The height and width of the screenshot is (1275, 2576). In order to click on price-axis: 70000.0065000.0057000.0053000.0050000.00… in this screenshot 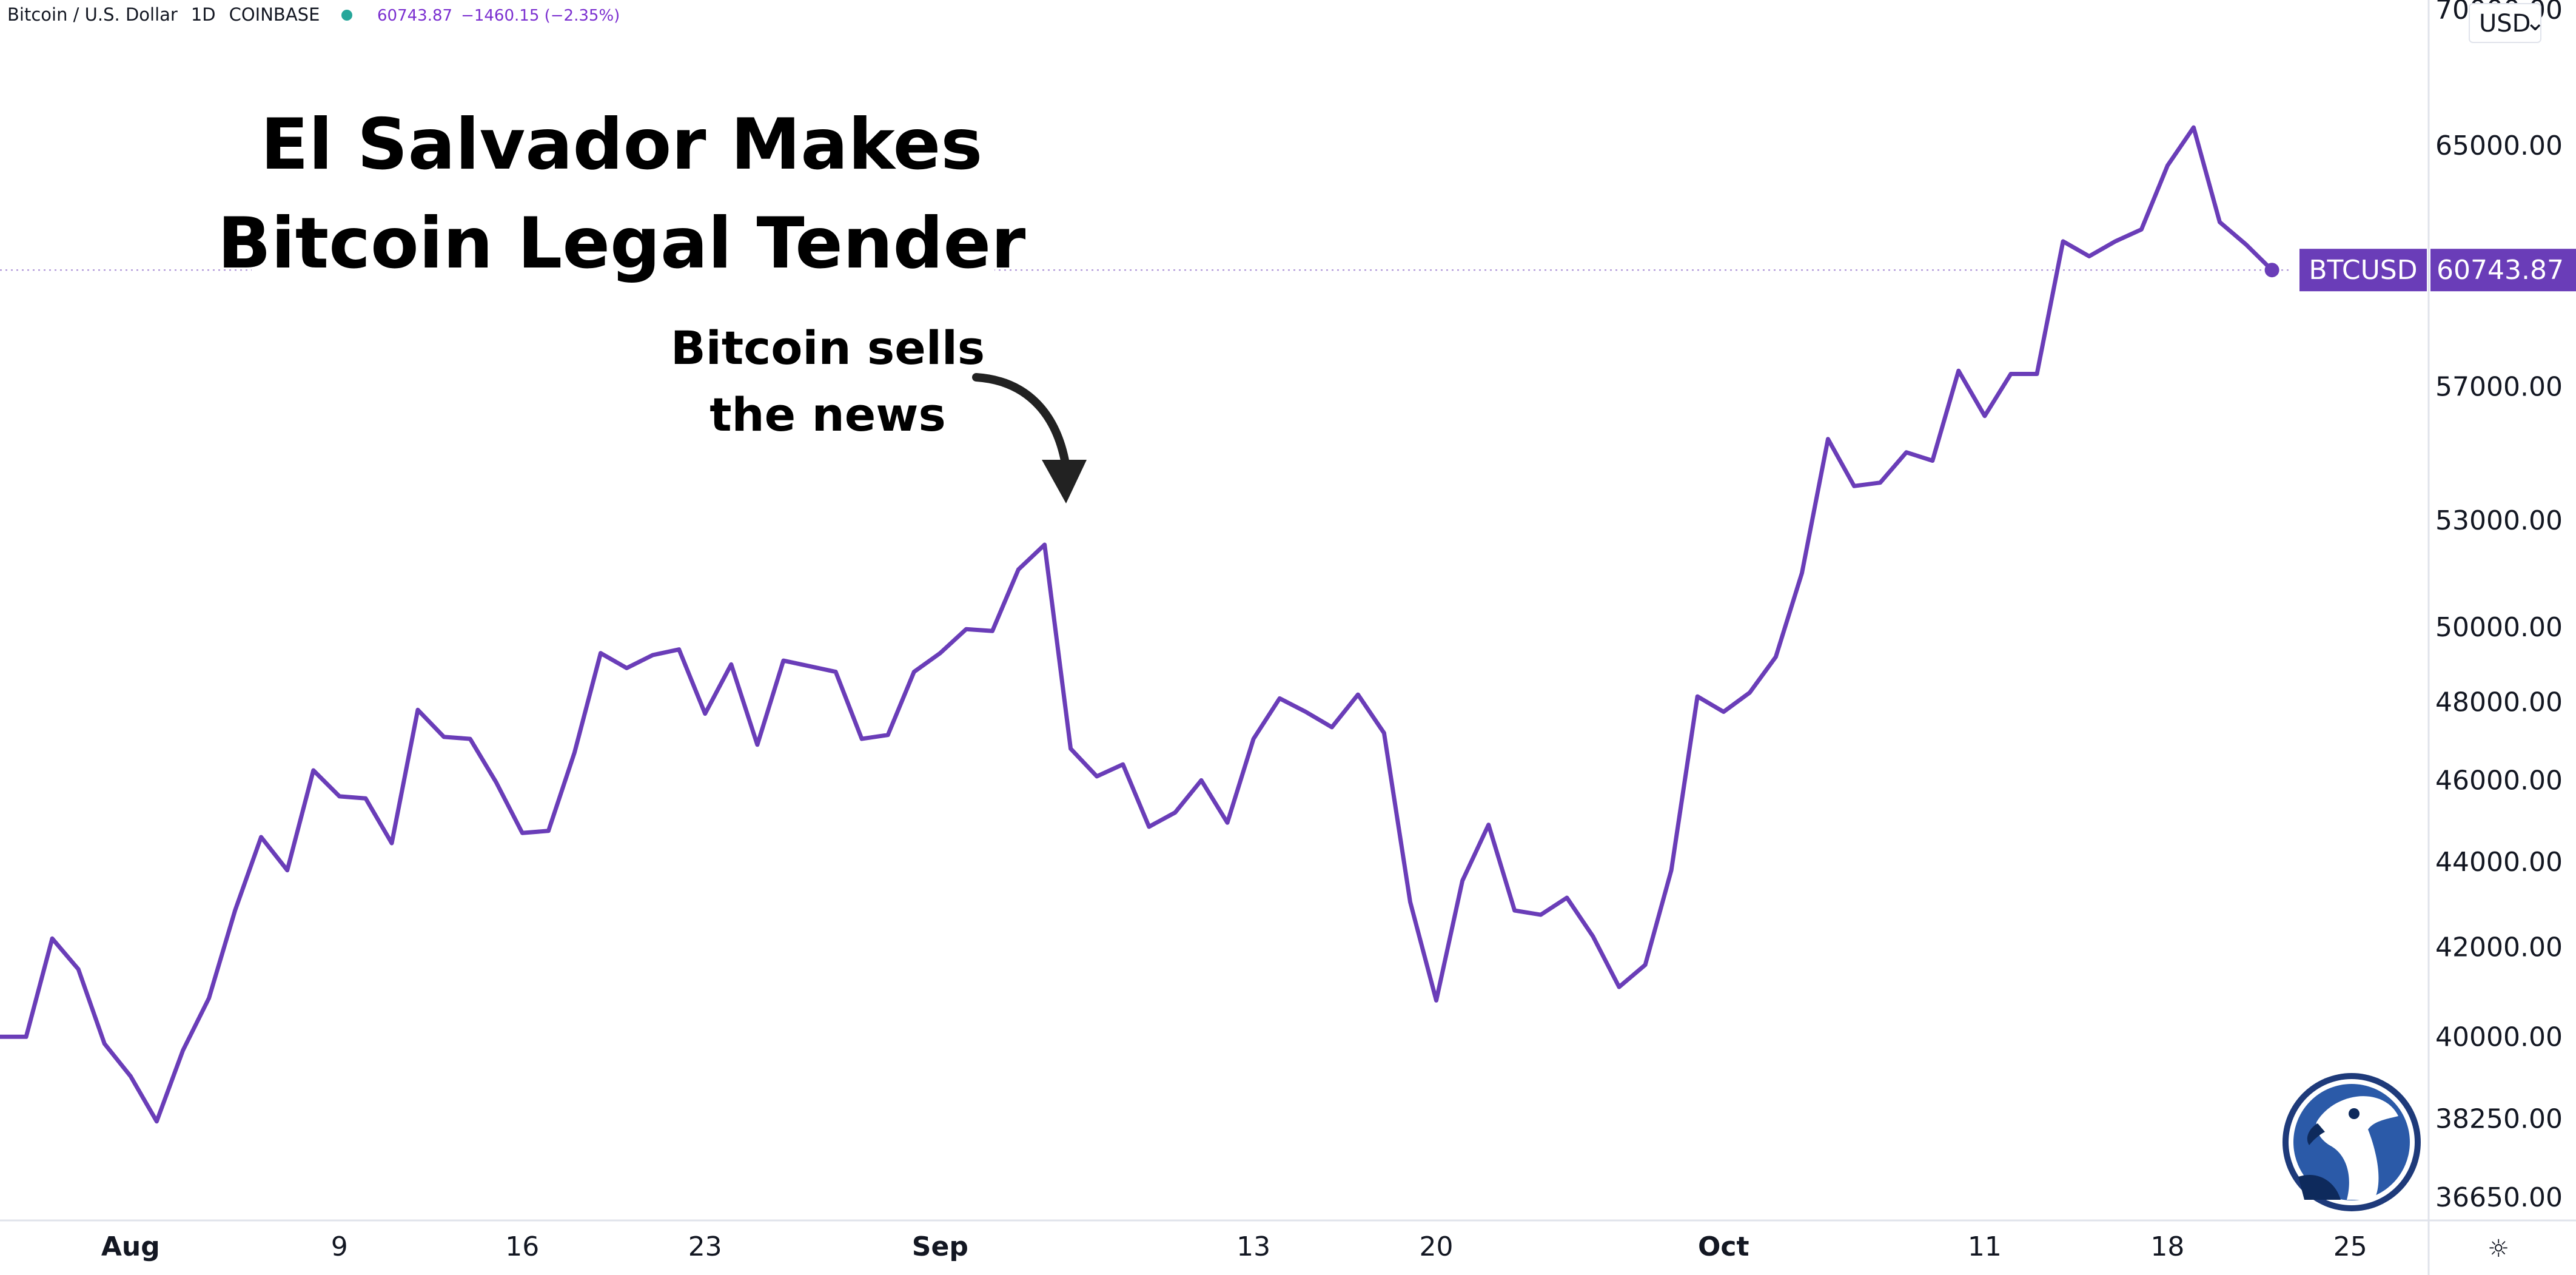, I will do `click(2499, 606)`.